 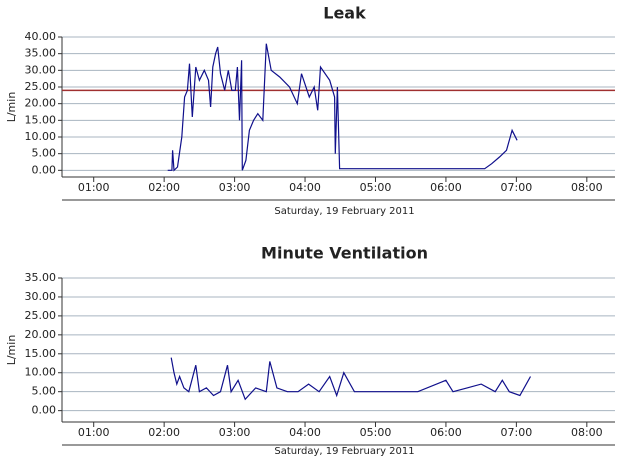 What do you see at coordinates (344, 13) in the screenshot?
I see `chart-title: Leak` at bounding box center [344, 13].